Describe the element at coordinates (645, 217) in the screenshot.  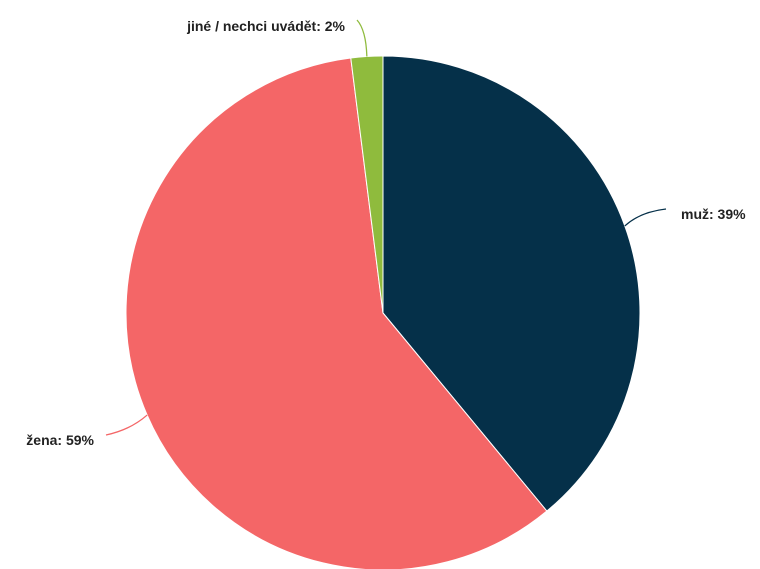
I see `leader-line-muz` at that location.